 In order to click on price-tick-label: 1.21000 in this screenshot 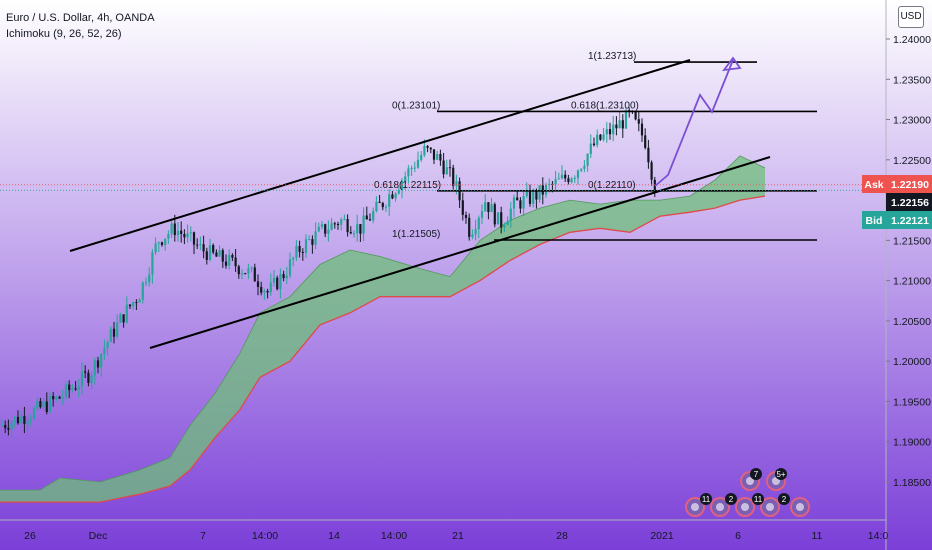, I will do `click(912, 282)`.